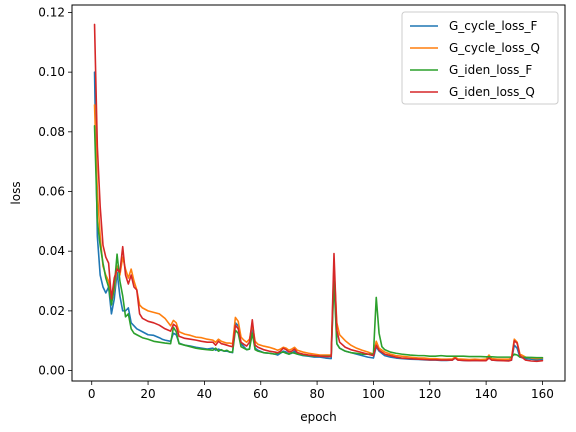 The image size is (576, 432). Describe the element at coordinates (494, 48) in the screenshot. I see `legend-label: G_cycle_loss_Q` at that location.